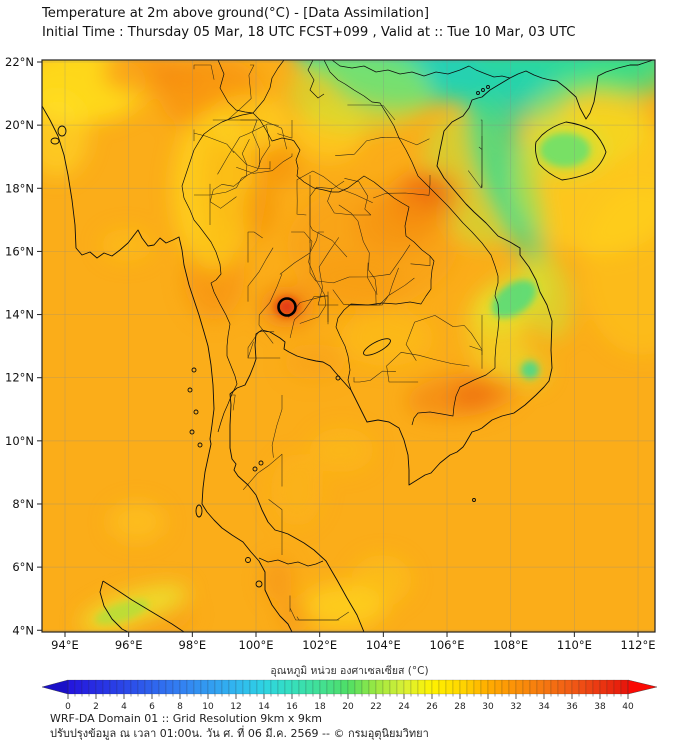 The height and width of the screenshot is (756, 676). Describe the element at coordinates (208, 707) in the screenshot. I see `colorbar-tick-label: 10` at that location.